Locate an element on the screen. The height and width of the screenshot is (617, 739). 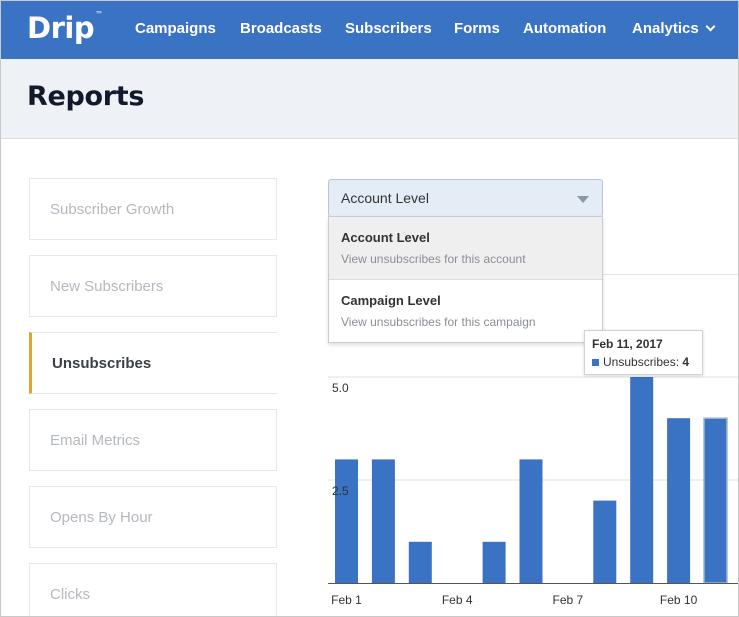
sidebar-item-subscriber-growth: Subscriber Growth is located at coordinates (153, 209).